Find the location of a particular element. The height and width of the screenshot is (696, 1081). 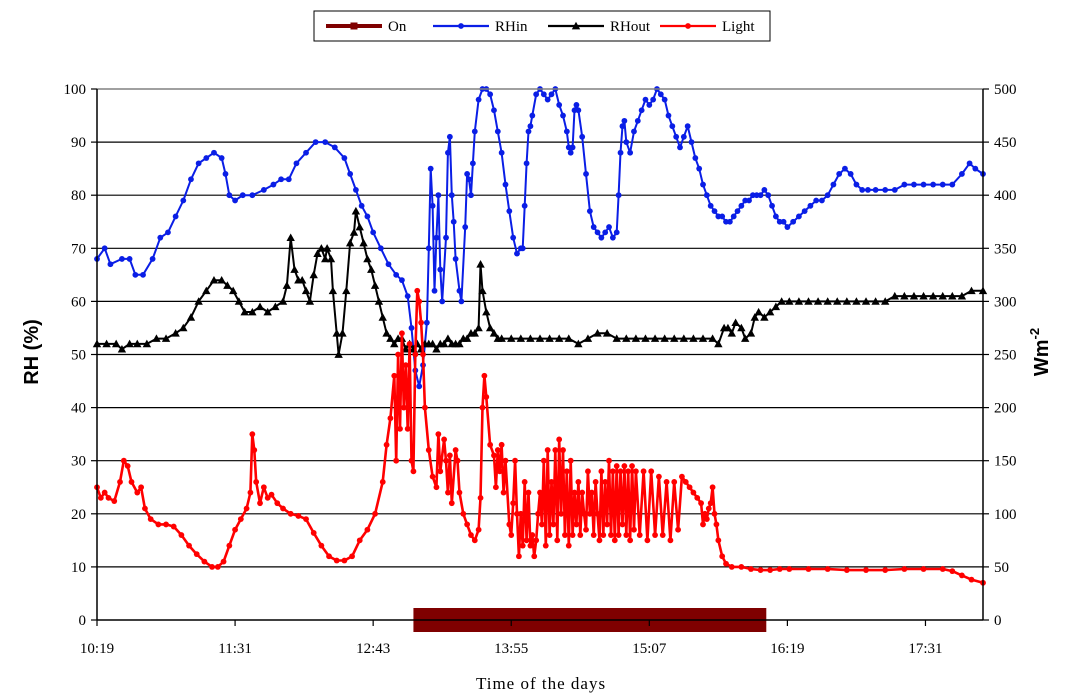

left-tick-label-50: 50 is located at coordinates (78, 356).